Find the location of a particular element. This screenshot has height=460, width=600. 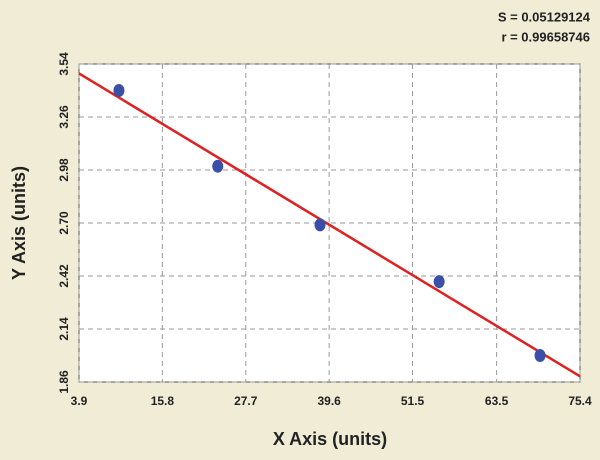

x-tick-label: 51.5 is located at coordinates (413, 401).